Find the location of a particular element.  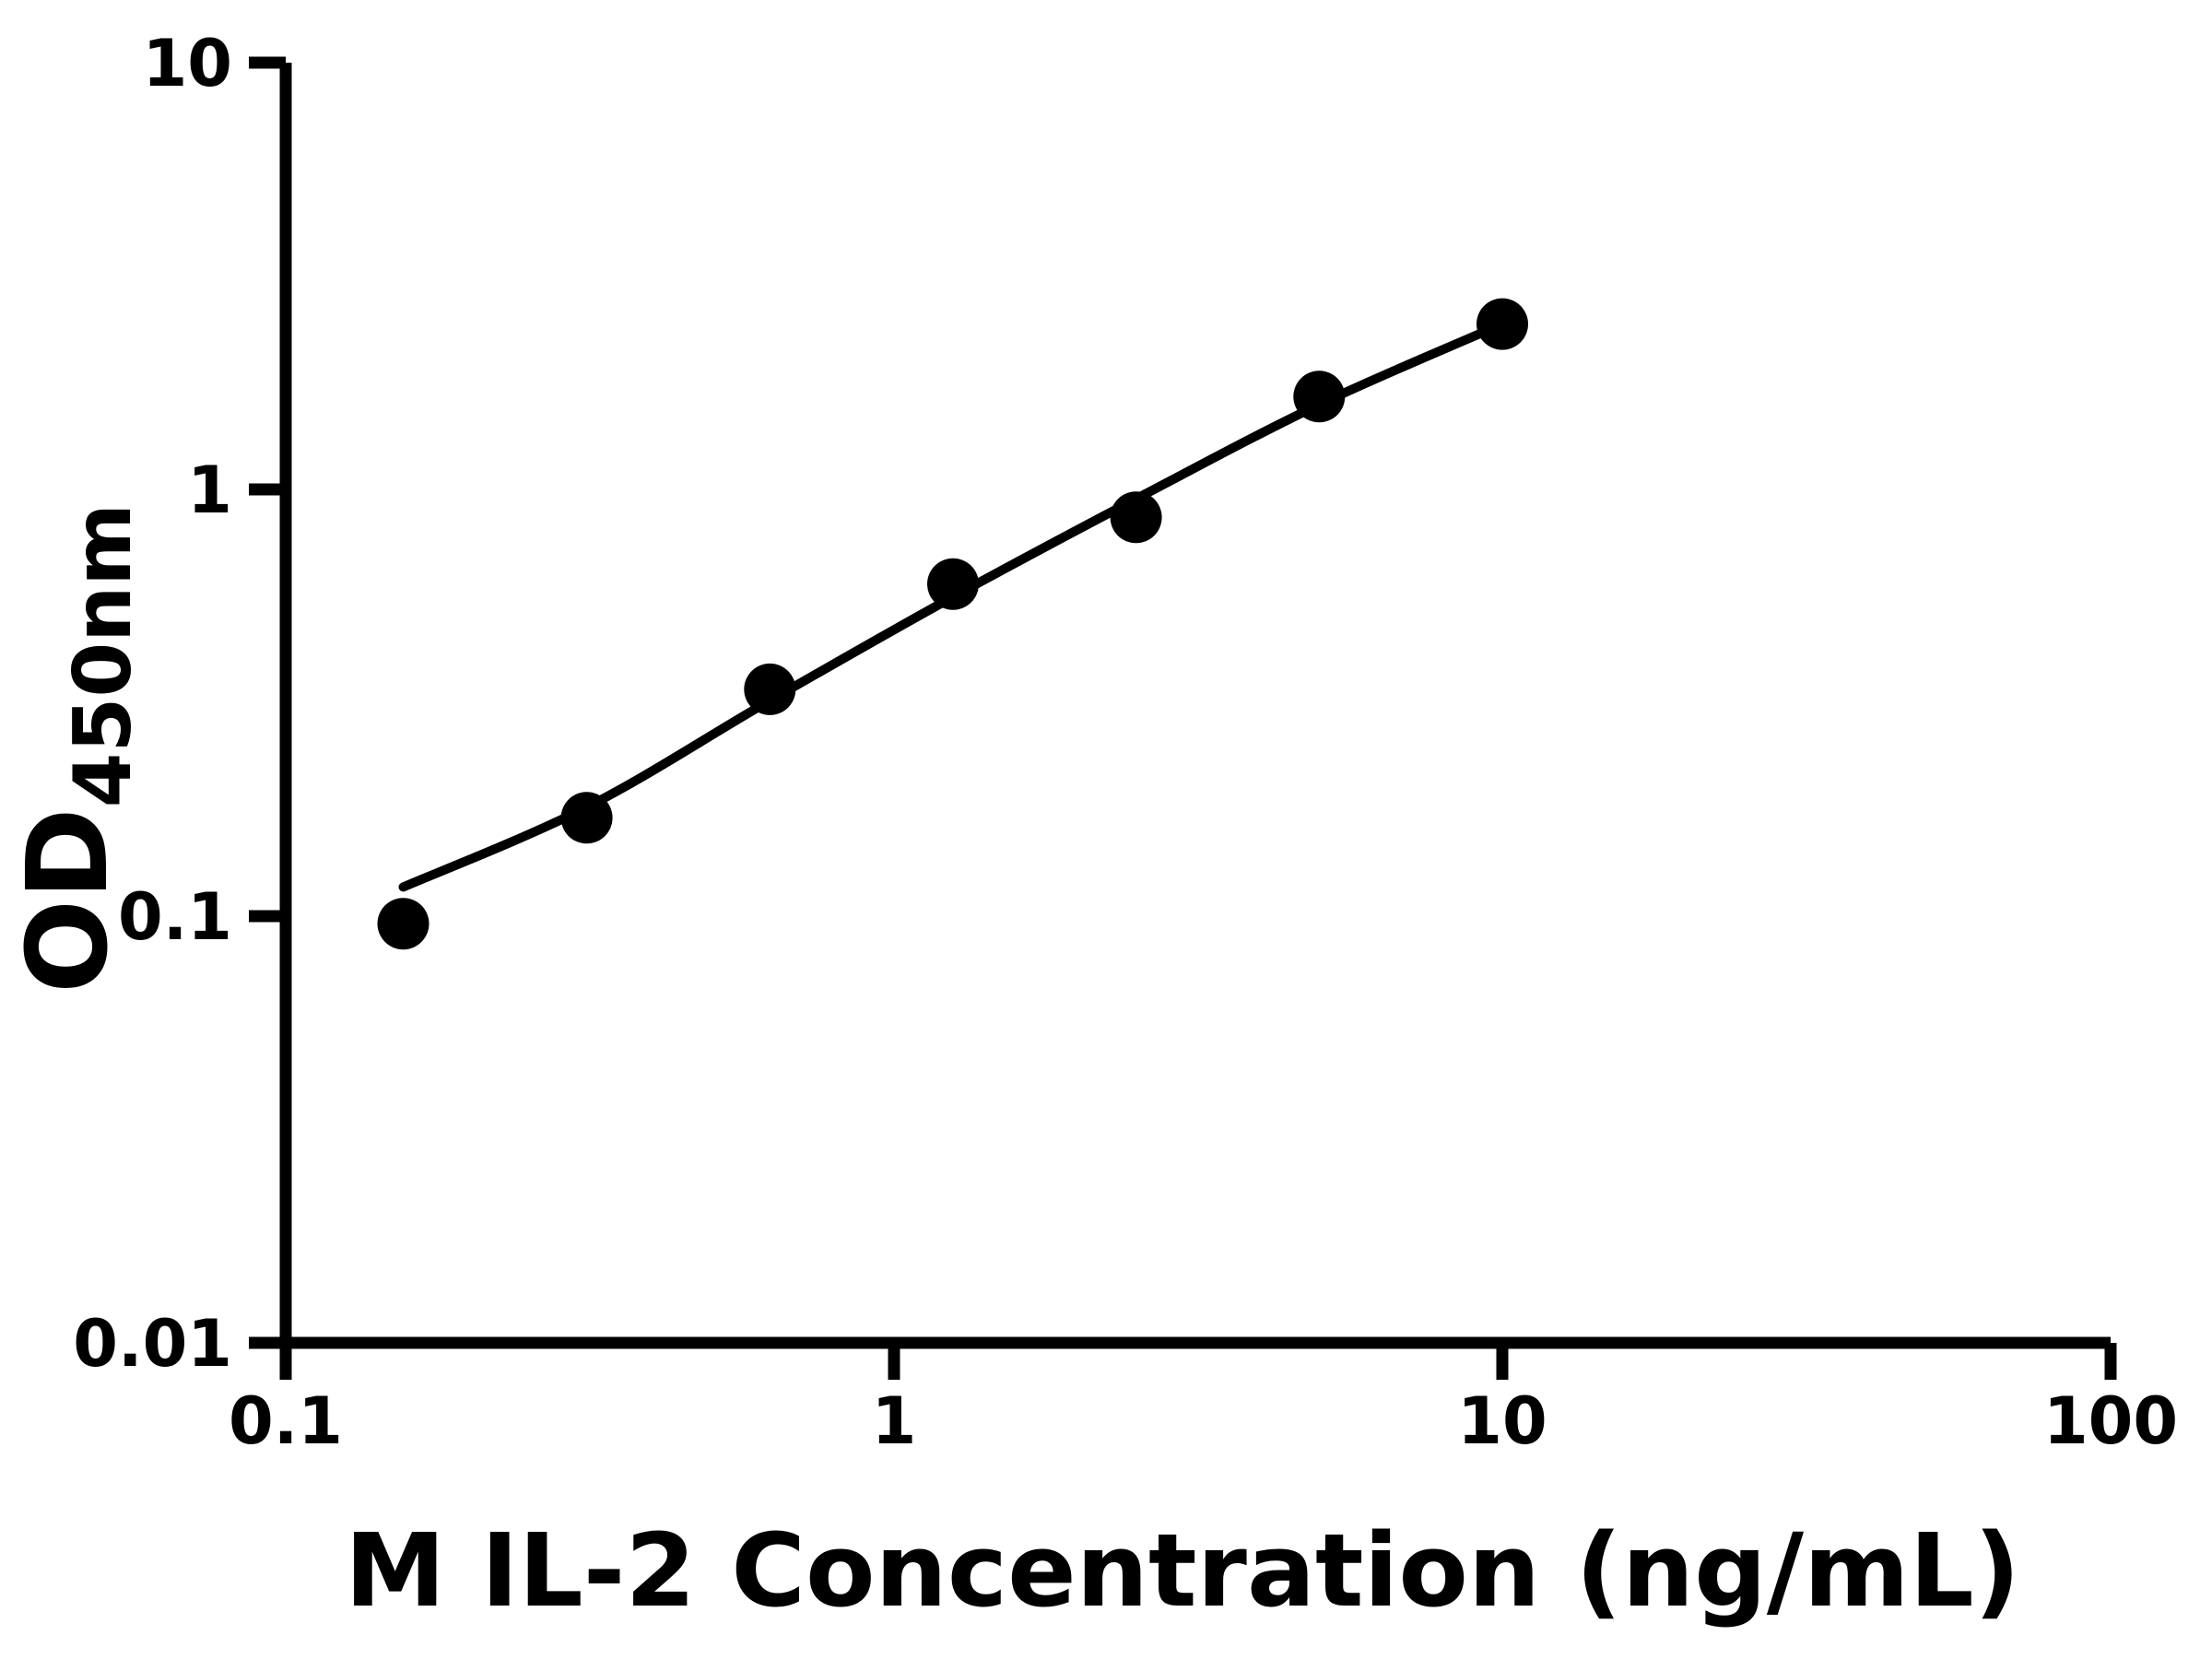

y-axis-title-subscript: 450nm is located at coordinates (103, 655).